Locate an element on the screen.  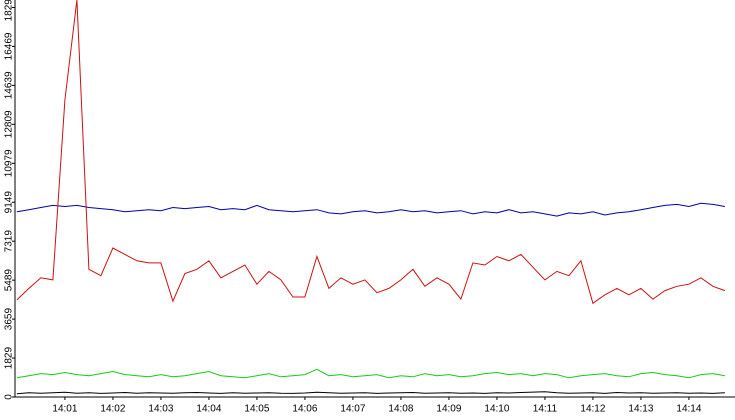
x-tick-label: 14:06 is located at coordinates (304, 409).